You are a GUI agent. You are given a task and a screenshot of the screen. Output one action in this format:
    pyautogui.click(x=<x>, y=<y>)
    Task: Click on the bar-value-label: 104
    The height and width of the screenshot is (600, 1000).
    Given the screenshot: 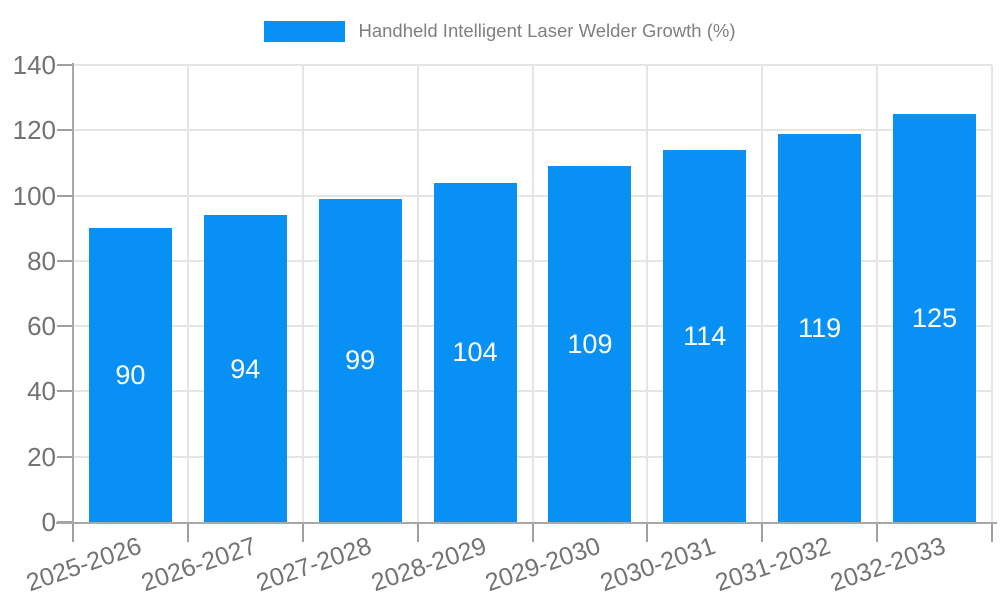 What is the action you would take?
    pyautogui.click(x=475, y=352)
    